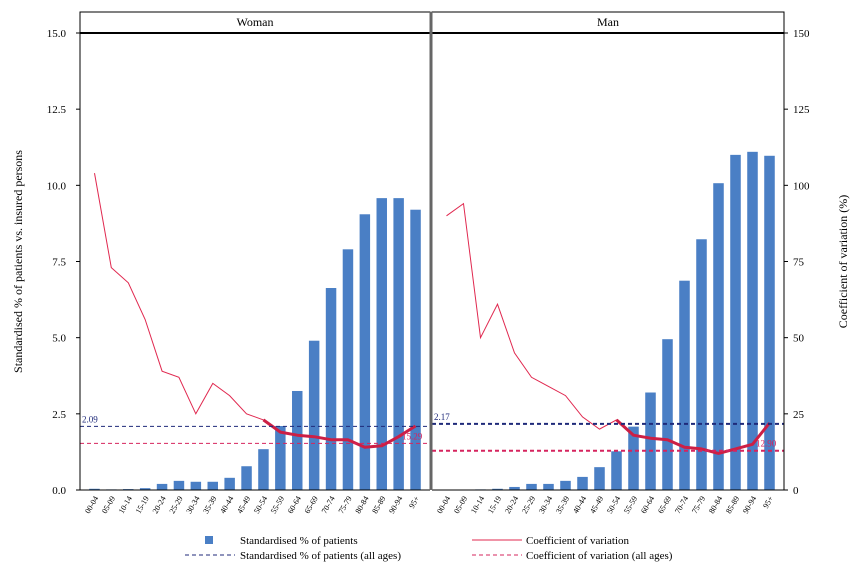 The image size is (864, 576). Describe the element at coordinates (59, 263) in the screenshot. I see `y-tick-label-left: 7.5` at that location.